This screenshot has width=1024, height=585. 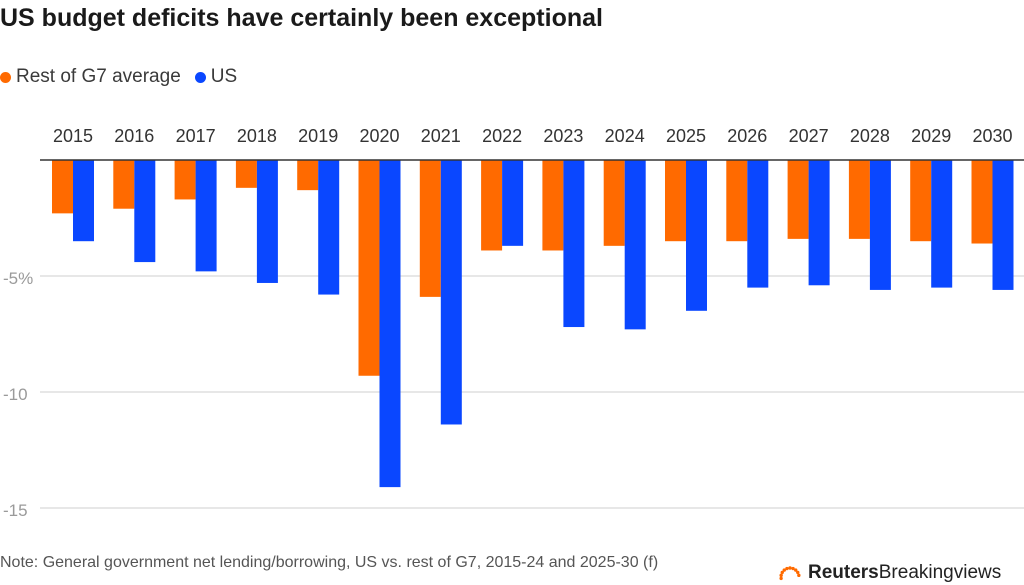 I want to click on x-tick-label: 2018, so click(x=257, y=136).